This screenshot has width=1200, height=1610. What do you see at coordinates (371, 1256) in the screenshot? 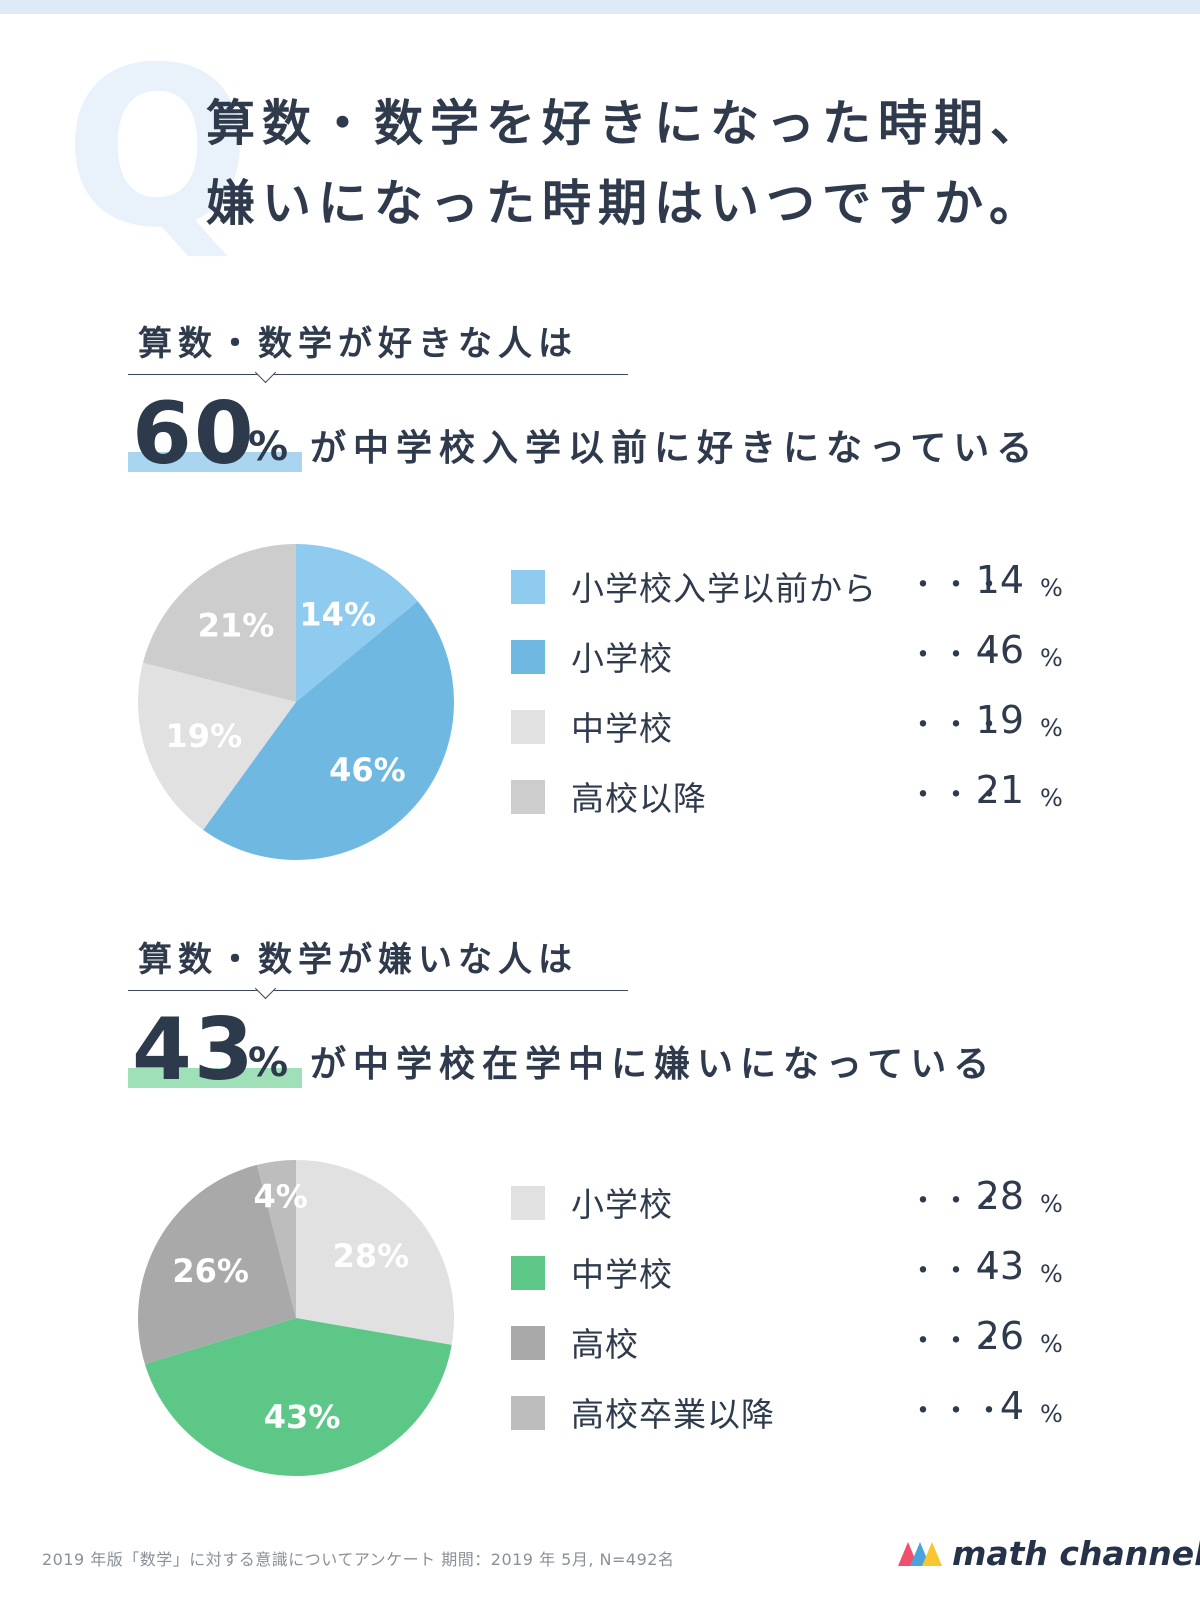
I see `pie-slice-label-0: 28%` at bounding box center [371, 1256].